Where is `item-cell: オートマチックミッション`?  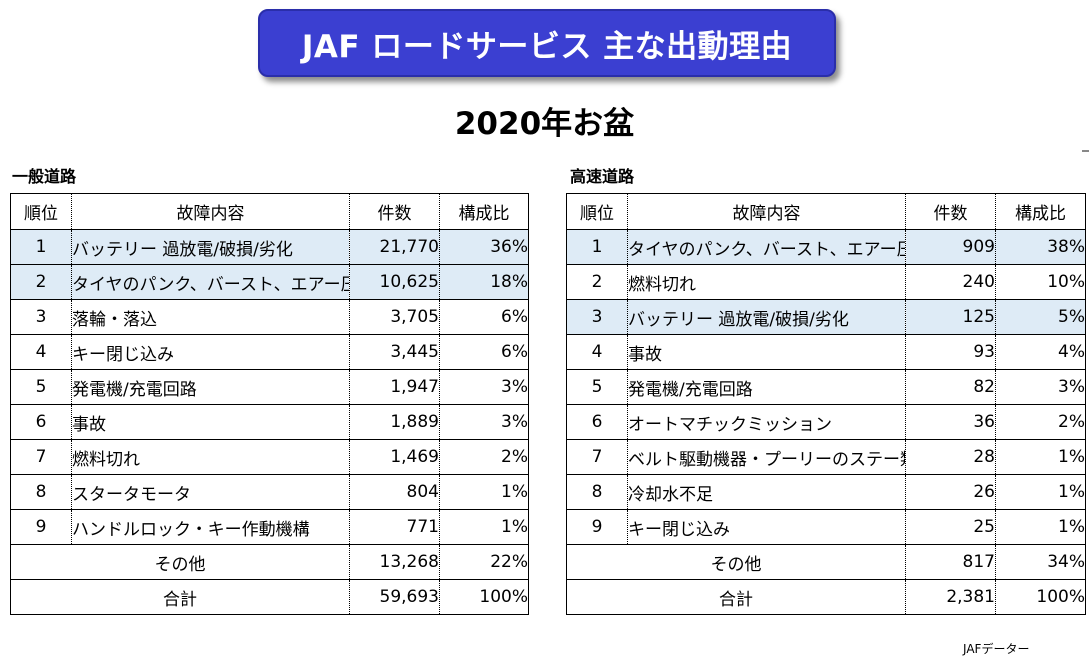 item-cell: オートマチックミッション is located at coordinates (766, 422).